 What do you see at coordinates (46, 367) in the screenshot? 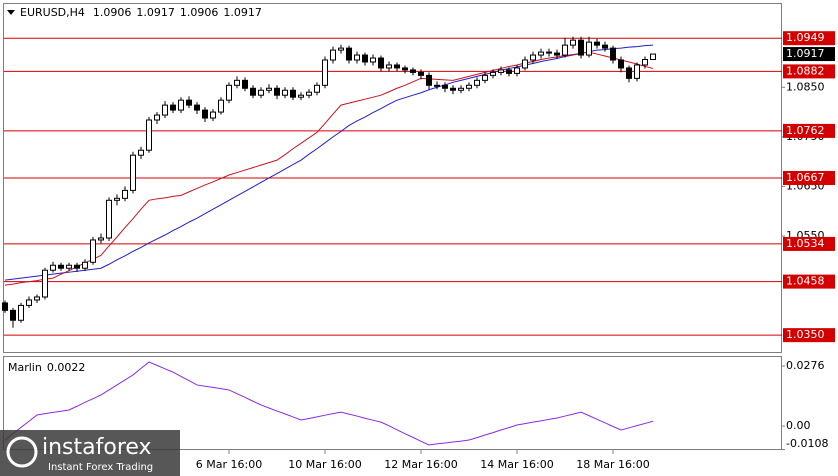
I see `indicator-title: Marlin 0.0022` at bounding box center [46, 367].